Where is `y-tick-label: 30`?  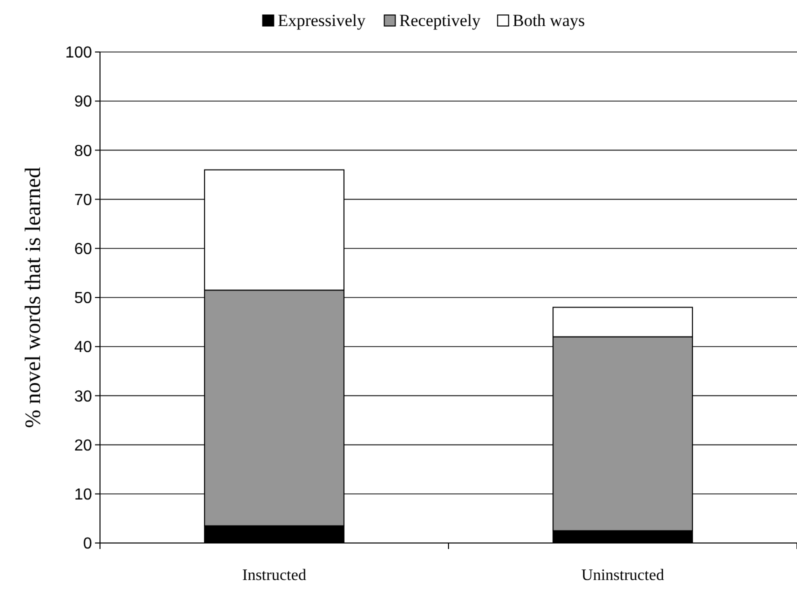
y-tick-label: 30 is located at coordinates (83, 397).